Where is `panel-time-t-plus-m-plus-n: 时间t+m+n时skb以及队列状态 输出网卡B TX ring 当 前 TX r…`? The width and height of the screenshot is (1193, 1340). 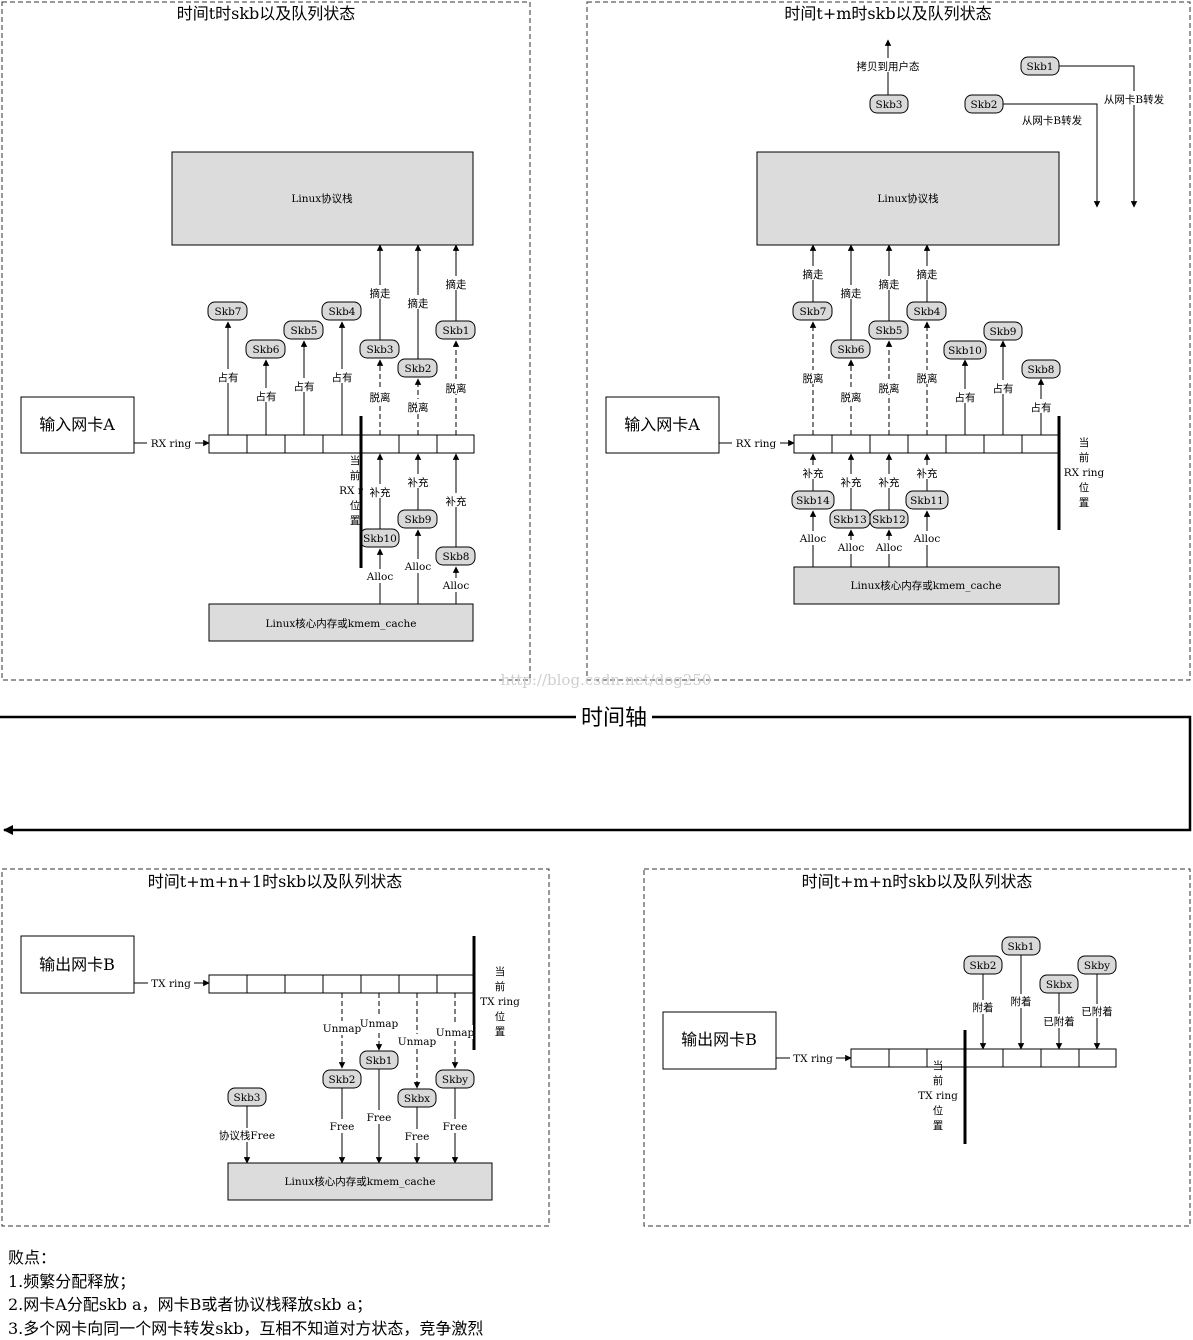 panel-time-t-plus-m-plus-n: 时间t+m+n时skb以及队列状态 输出网卡B TX ring 当 前 TX r… is located at coordinates (917, 1047).